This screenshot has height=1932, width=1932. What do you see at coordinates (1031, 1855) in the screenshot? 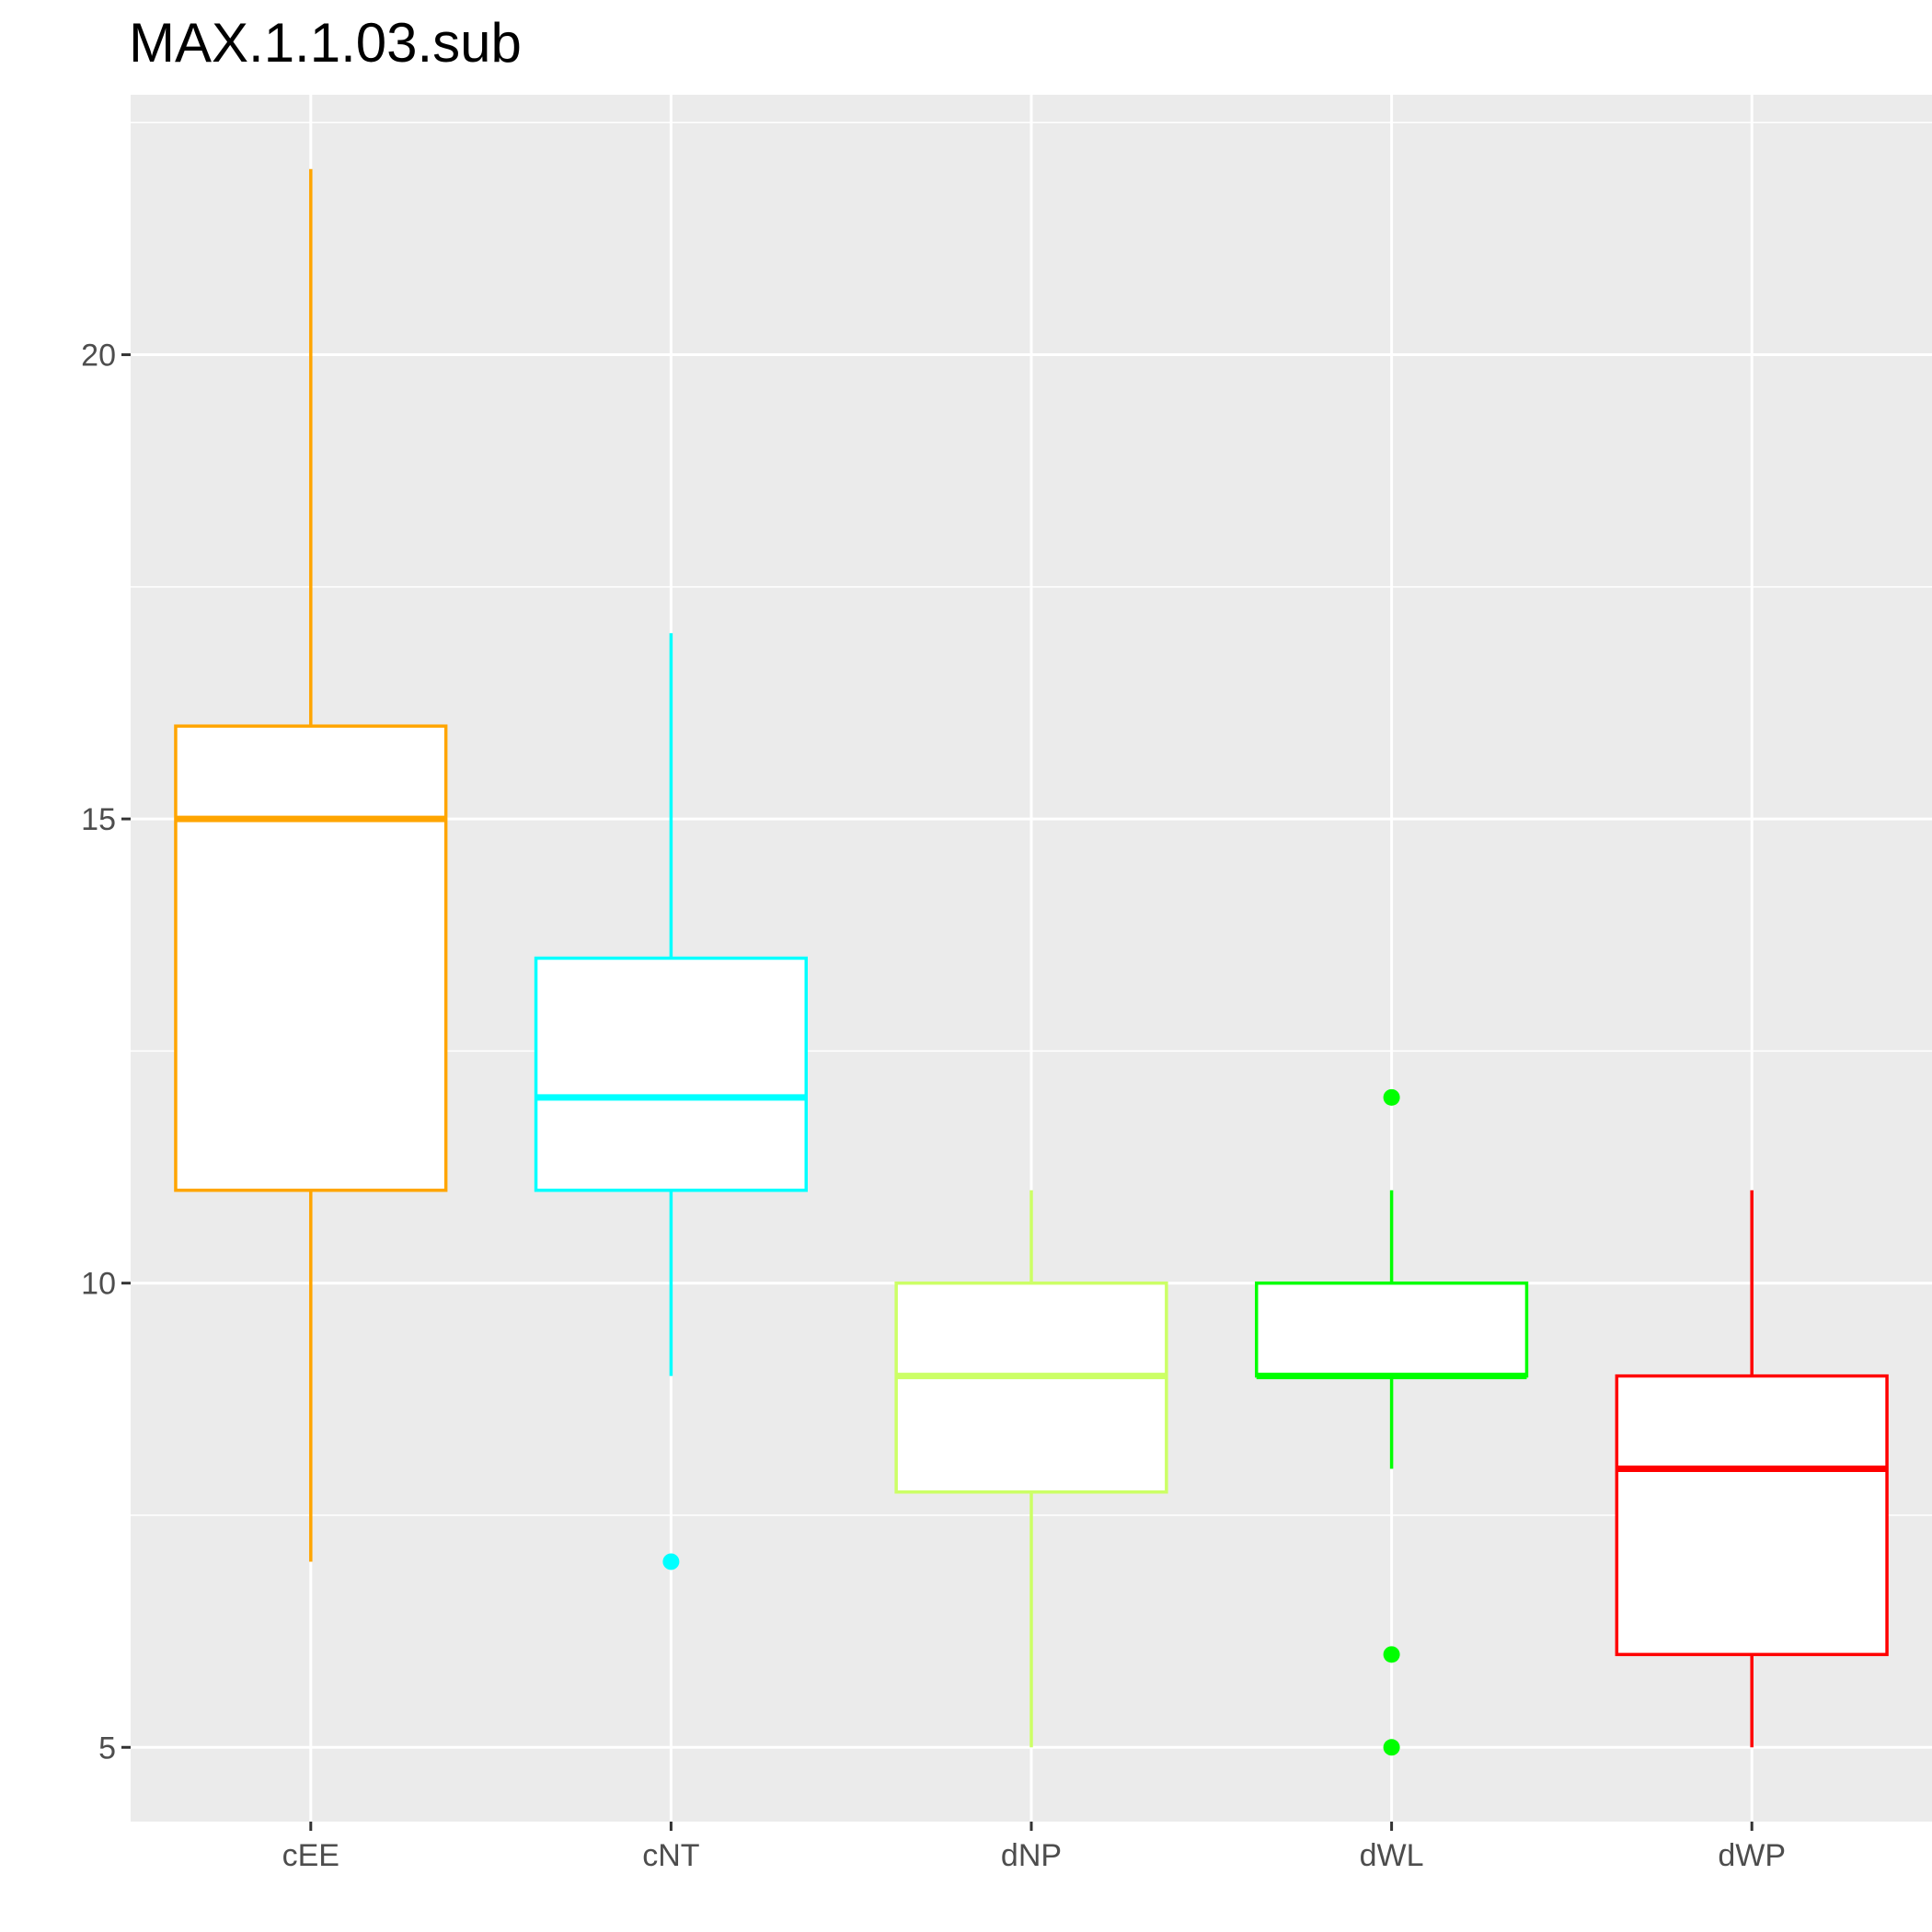
I see `x-tick-label: dNP` at bounding box center [1031, 1855].